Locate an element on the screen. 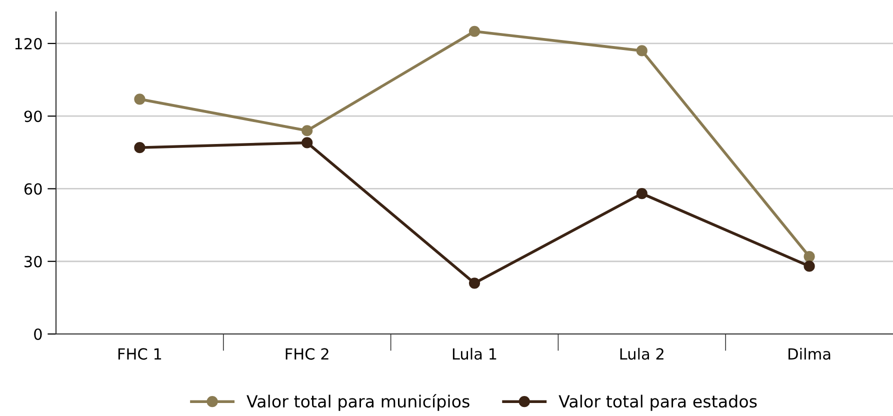  y-tick-label: 60 is located at coordinates (33, 189).